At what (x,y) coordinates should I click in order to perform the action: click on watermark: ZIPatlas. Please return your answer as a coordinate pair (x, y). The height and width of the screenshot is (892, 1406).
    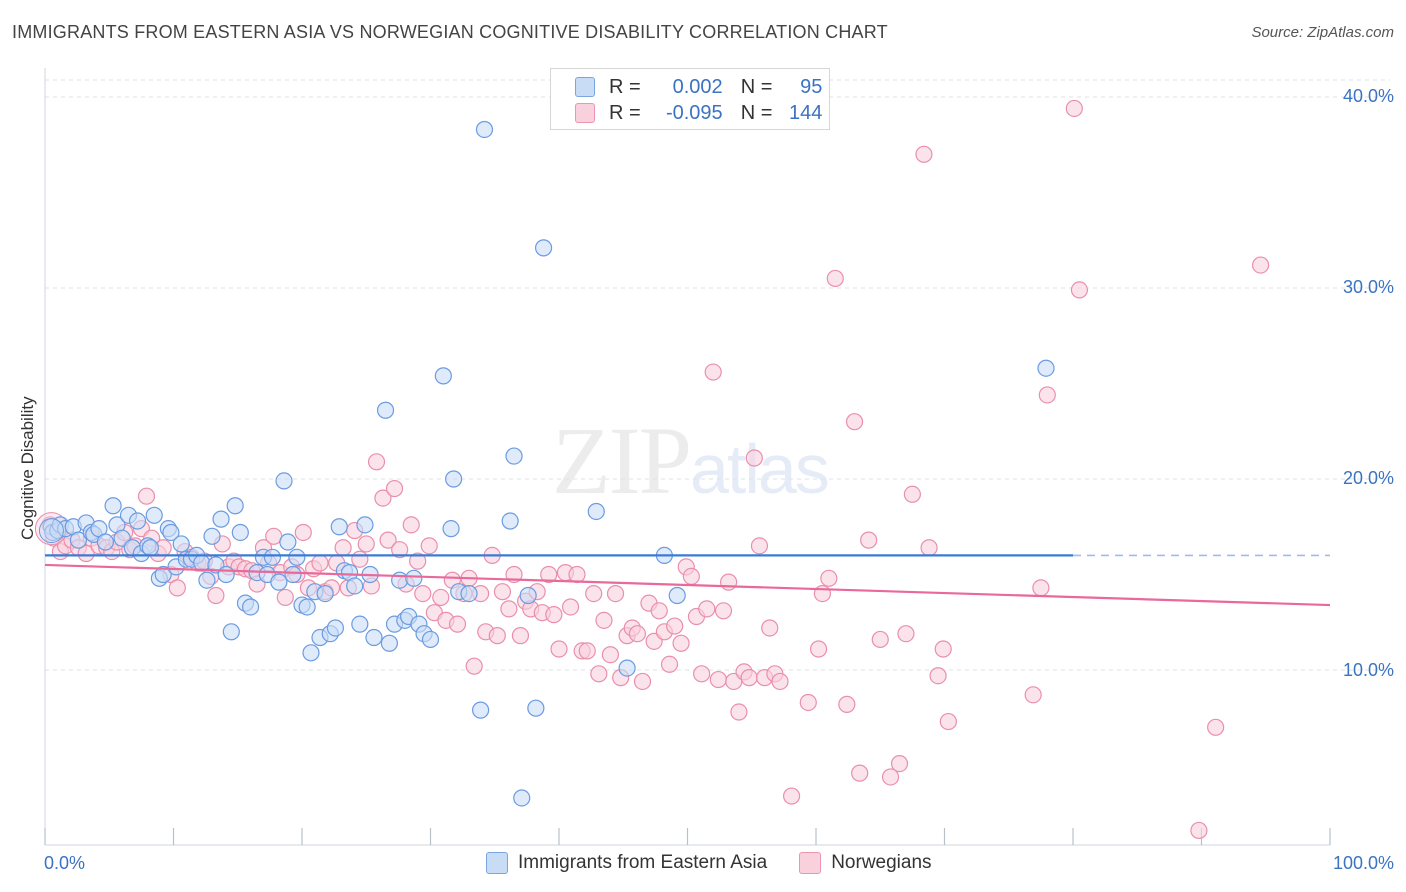
    Looking at the image, I should click on (691, 460).